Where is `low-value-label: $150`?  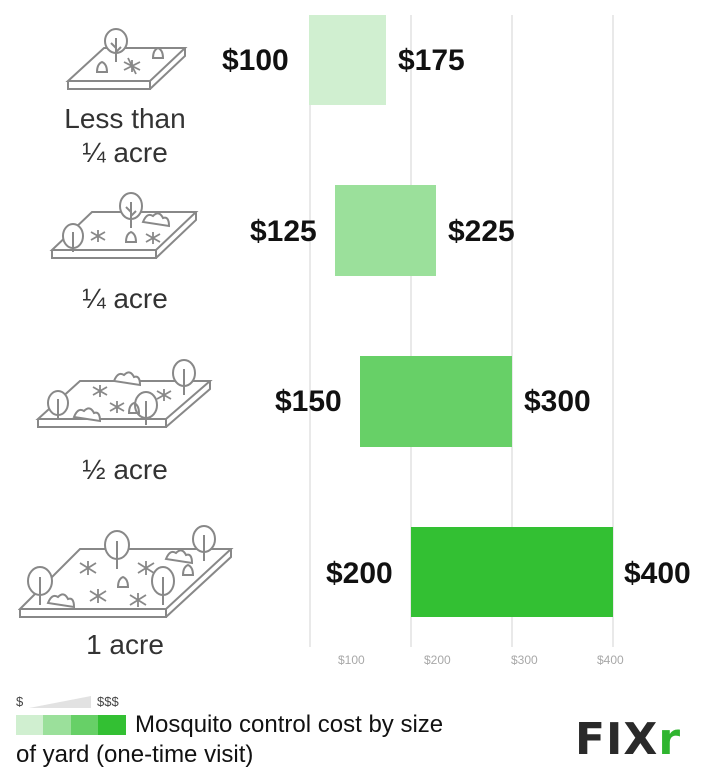 low-value-label: $150 is located at coordinates (308, 401).